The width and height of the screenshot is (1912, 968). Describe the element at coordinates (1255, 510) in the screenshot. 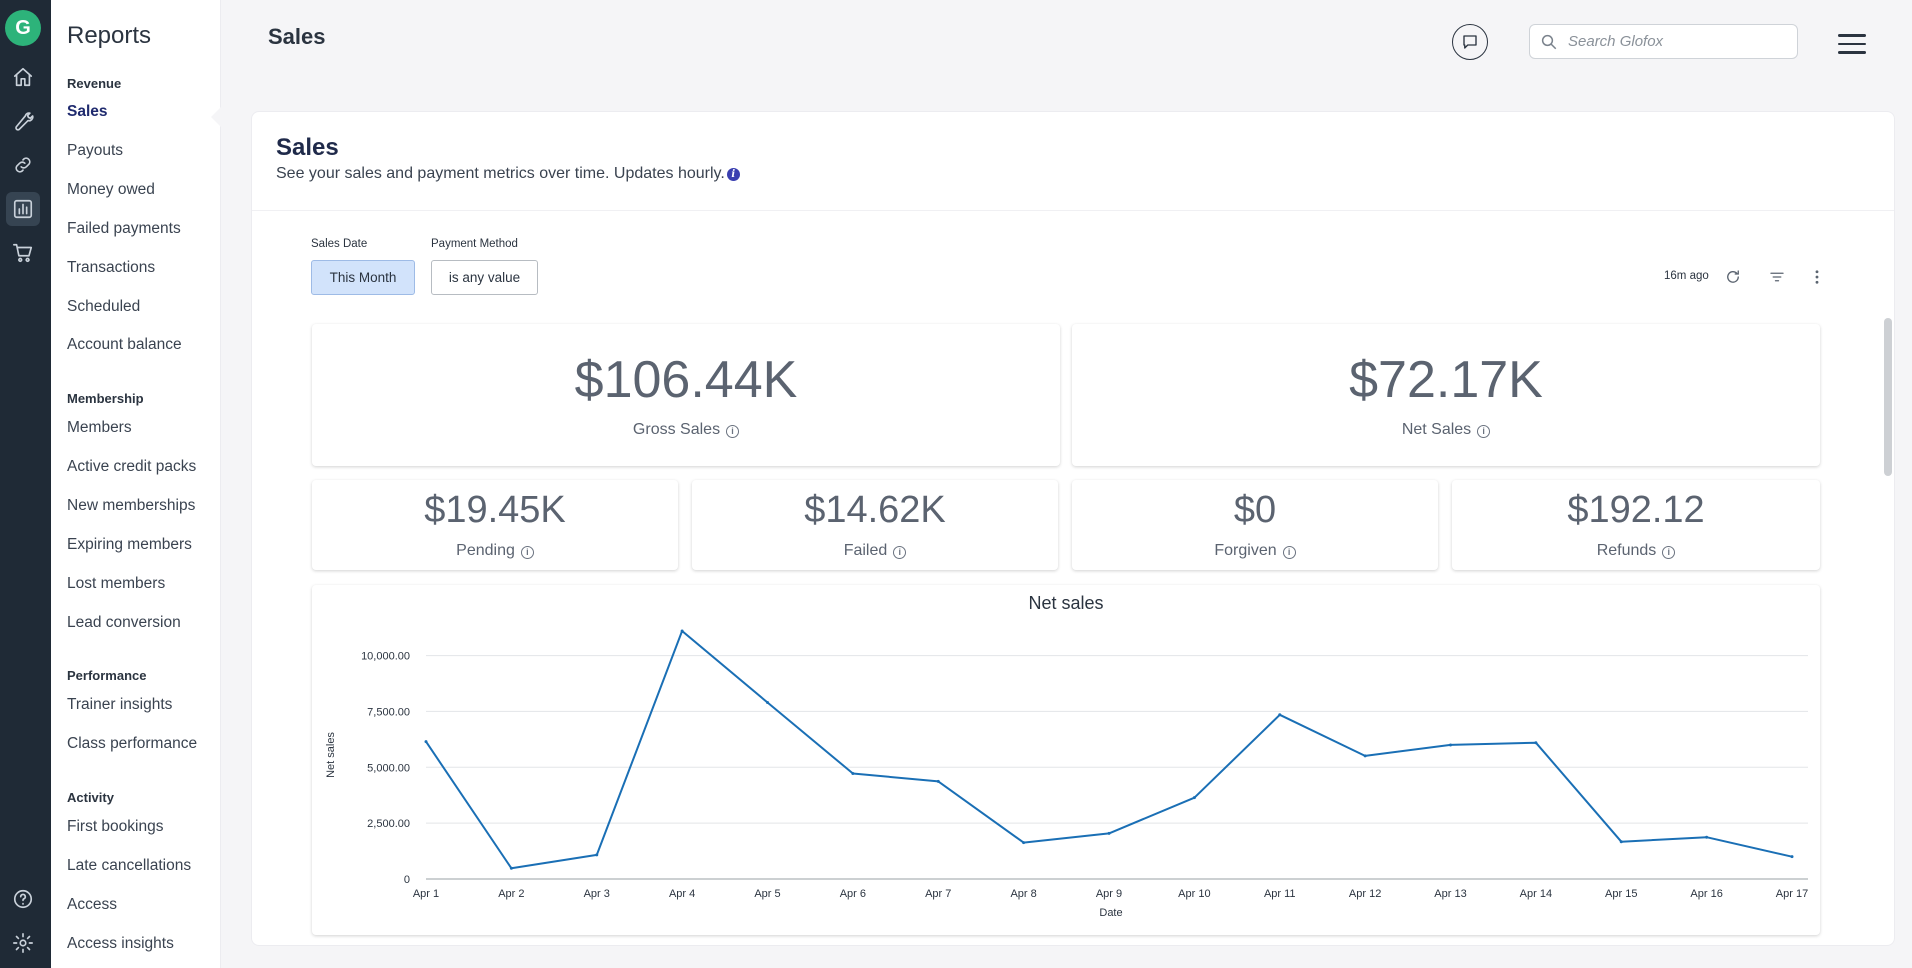

I see `forgiven-value: $0` at that location.